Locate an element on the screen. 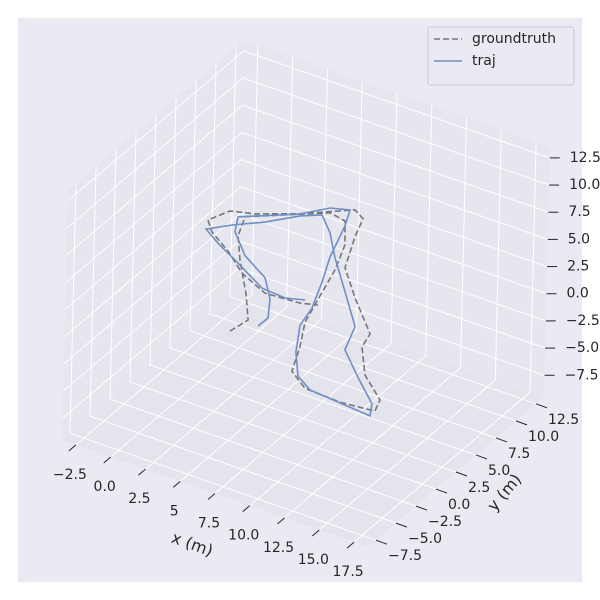  y-tick-label: −2.5 is located at coordinates (445, 522).